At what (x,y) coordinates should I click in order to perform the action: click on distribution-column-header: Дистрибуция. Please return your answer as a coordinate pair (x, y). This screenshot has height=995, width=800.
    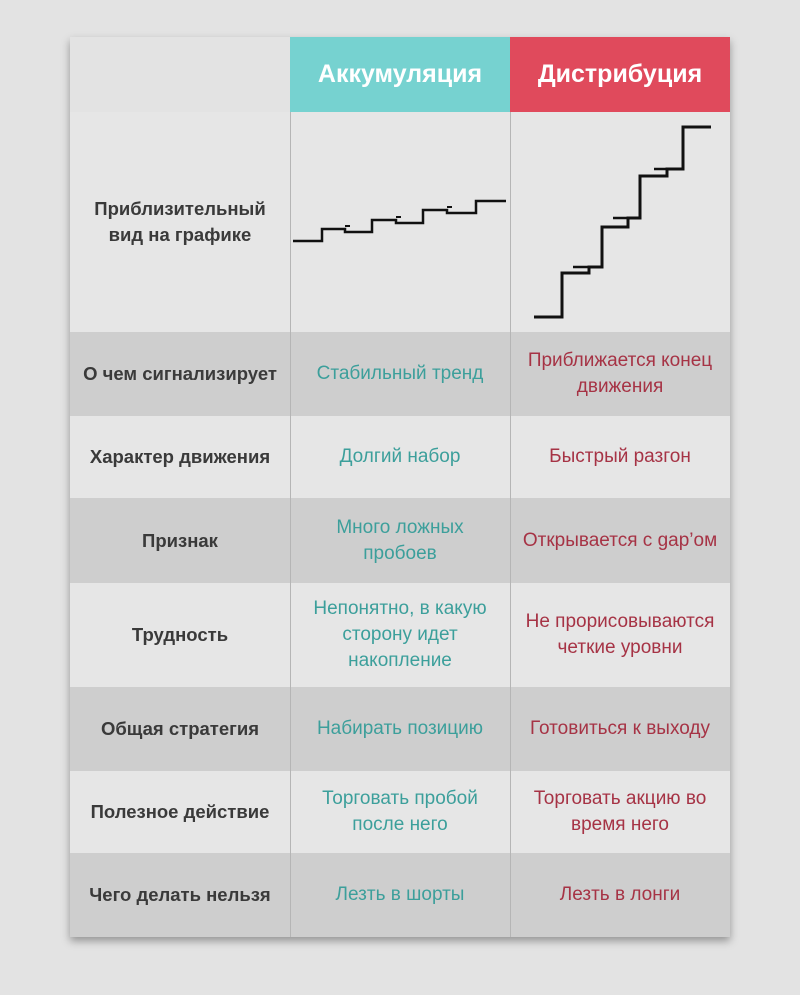
    Looking at the image, I should click on (620, 74).